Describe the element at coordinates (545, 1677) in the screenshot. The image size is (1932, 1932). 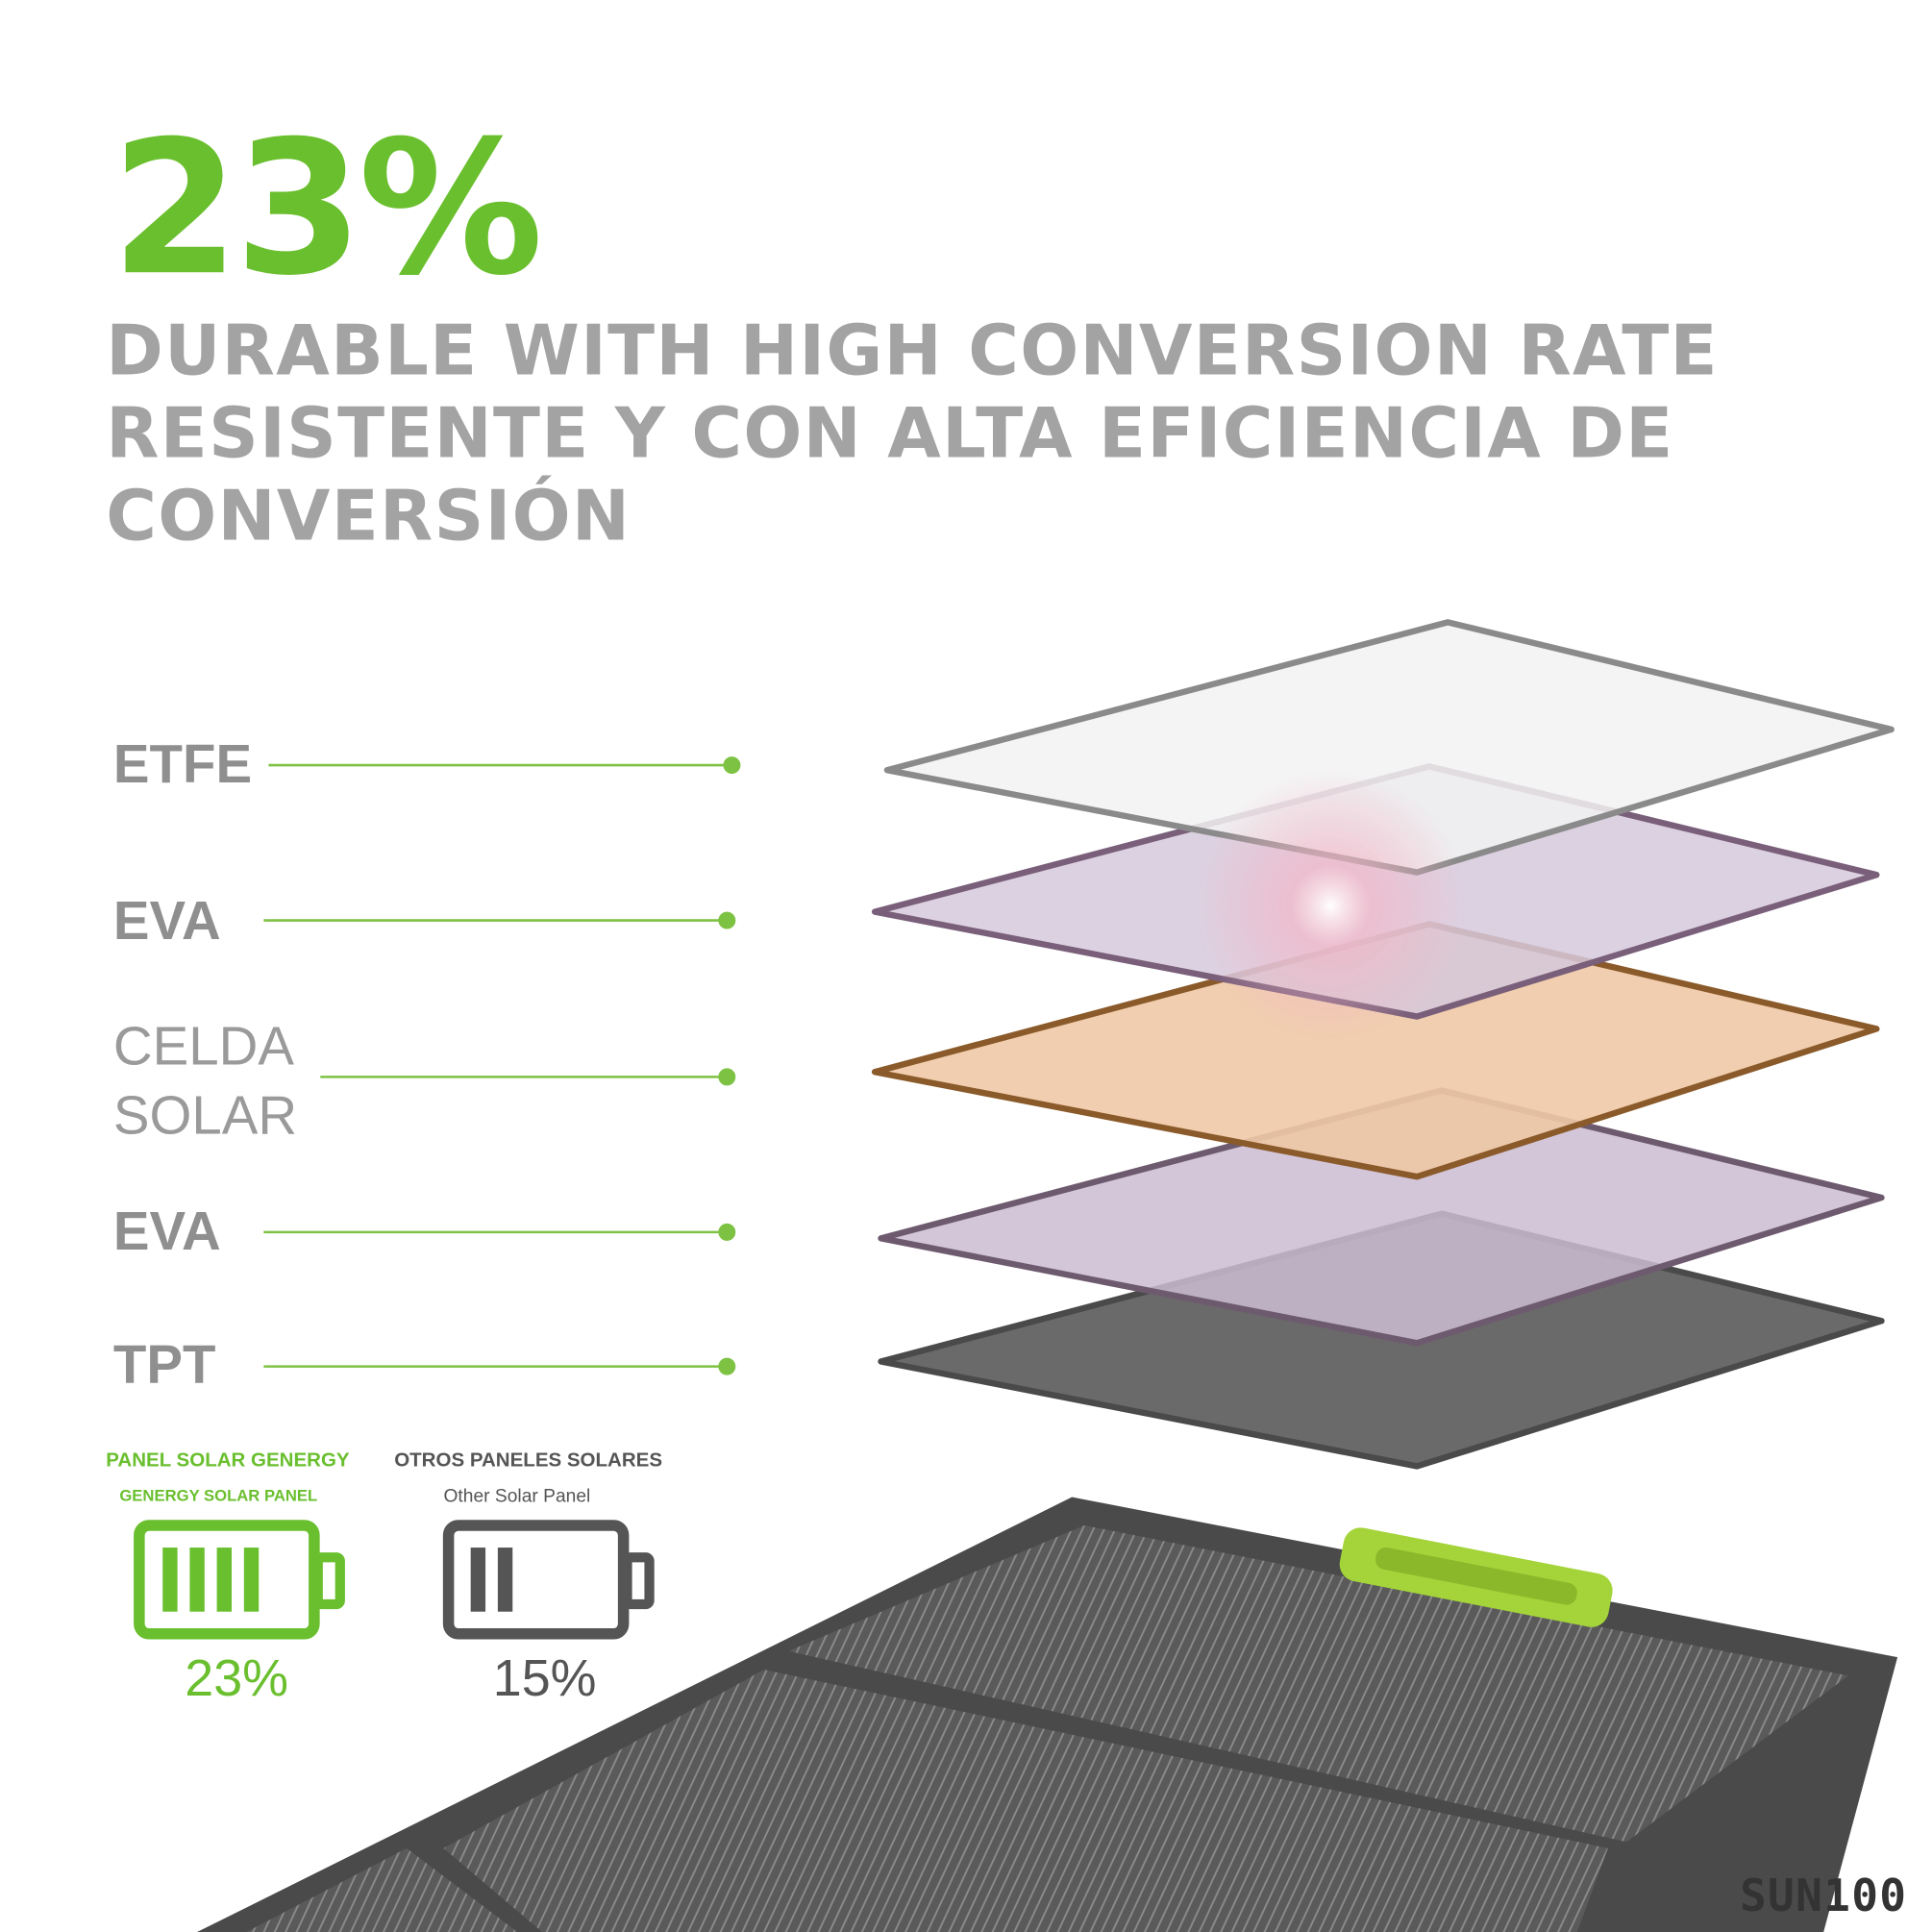
I see `comparison-value: 15%` at that location.